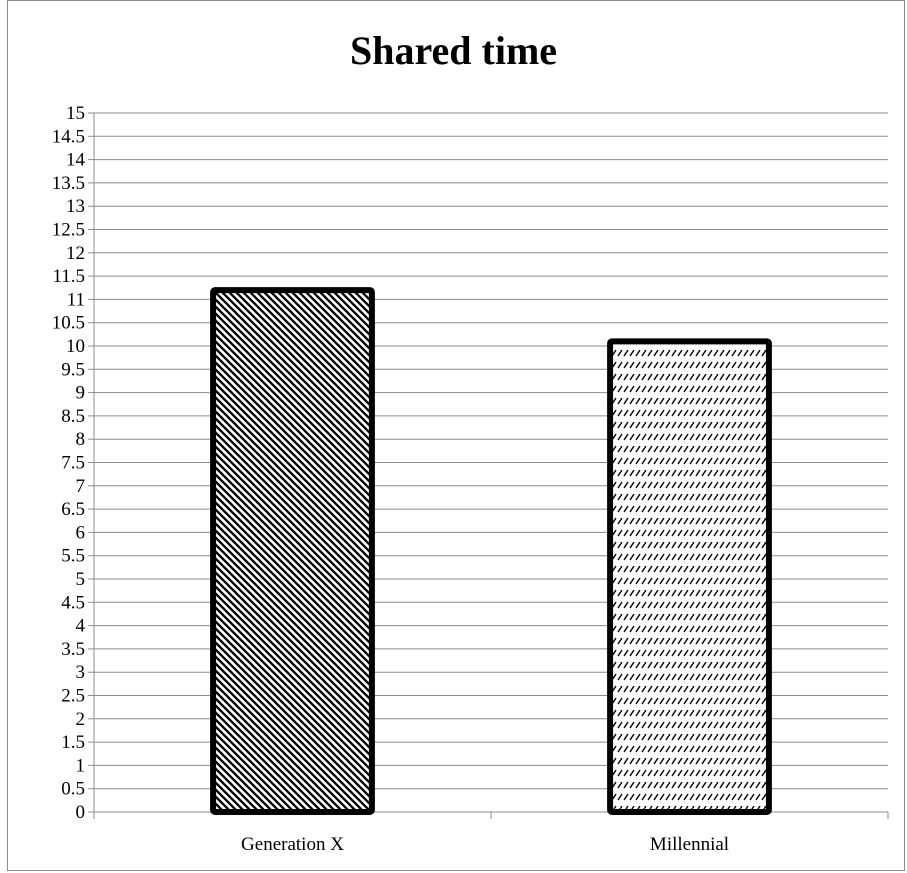 The image size is (907, 873). I want to click on y-tick-label: 7, so click(81, 486).